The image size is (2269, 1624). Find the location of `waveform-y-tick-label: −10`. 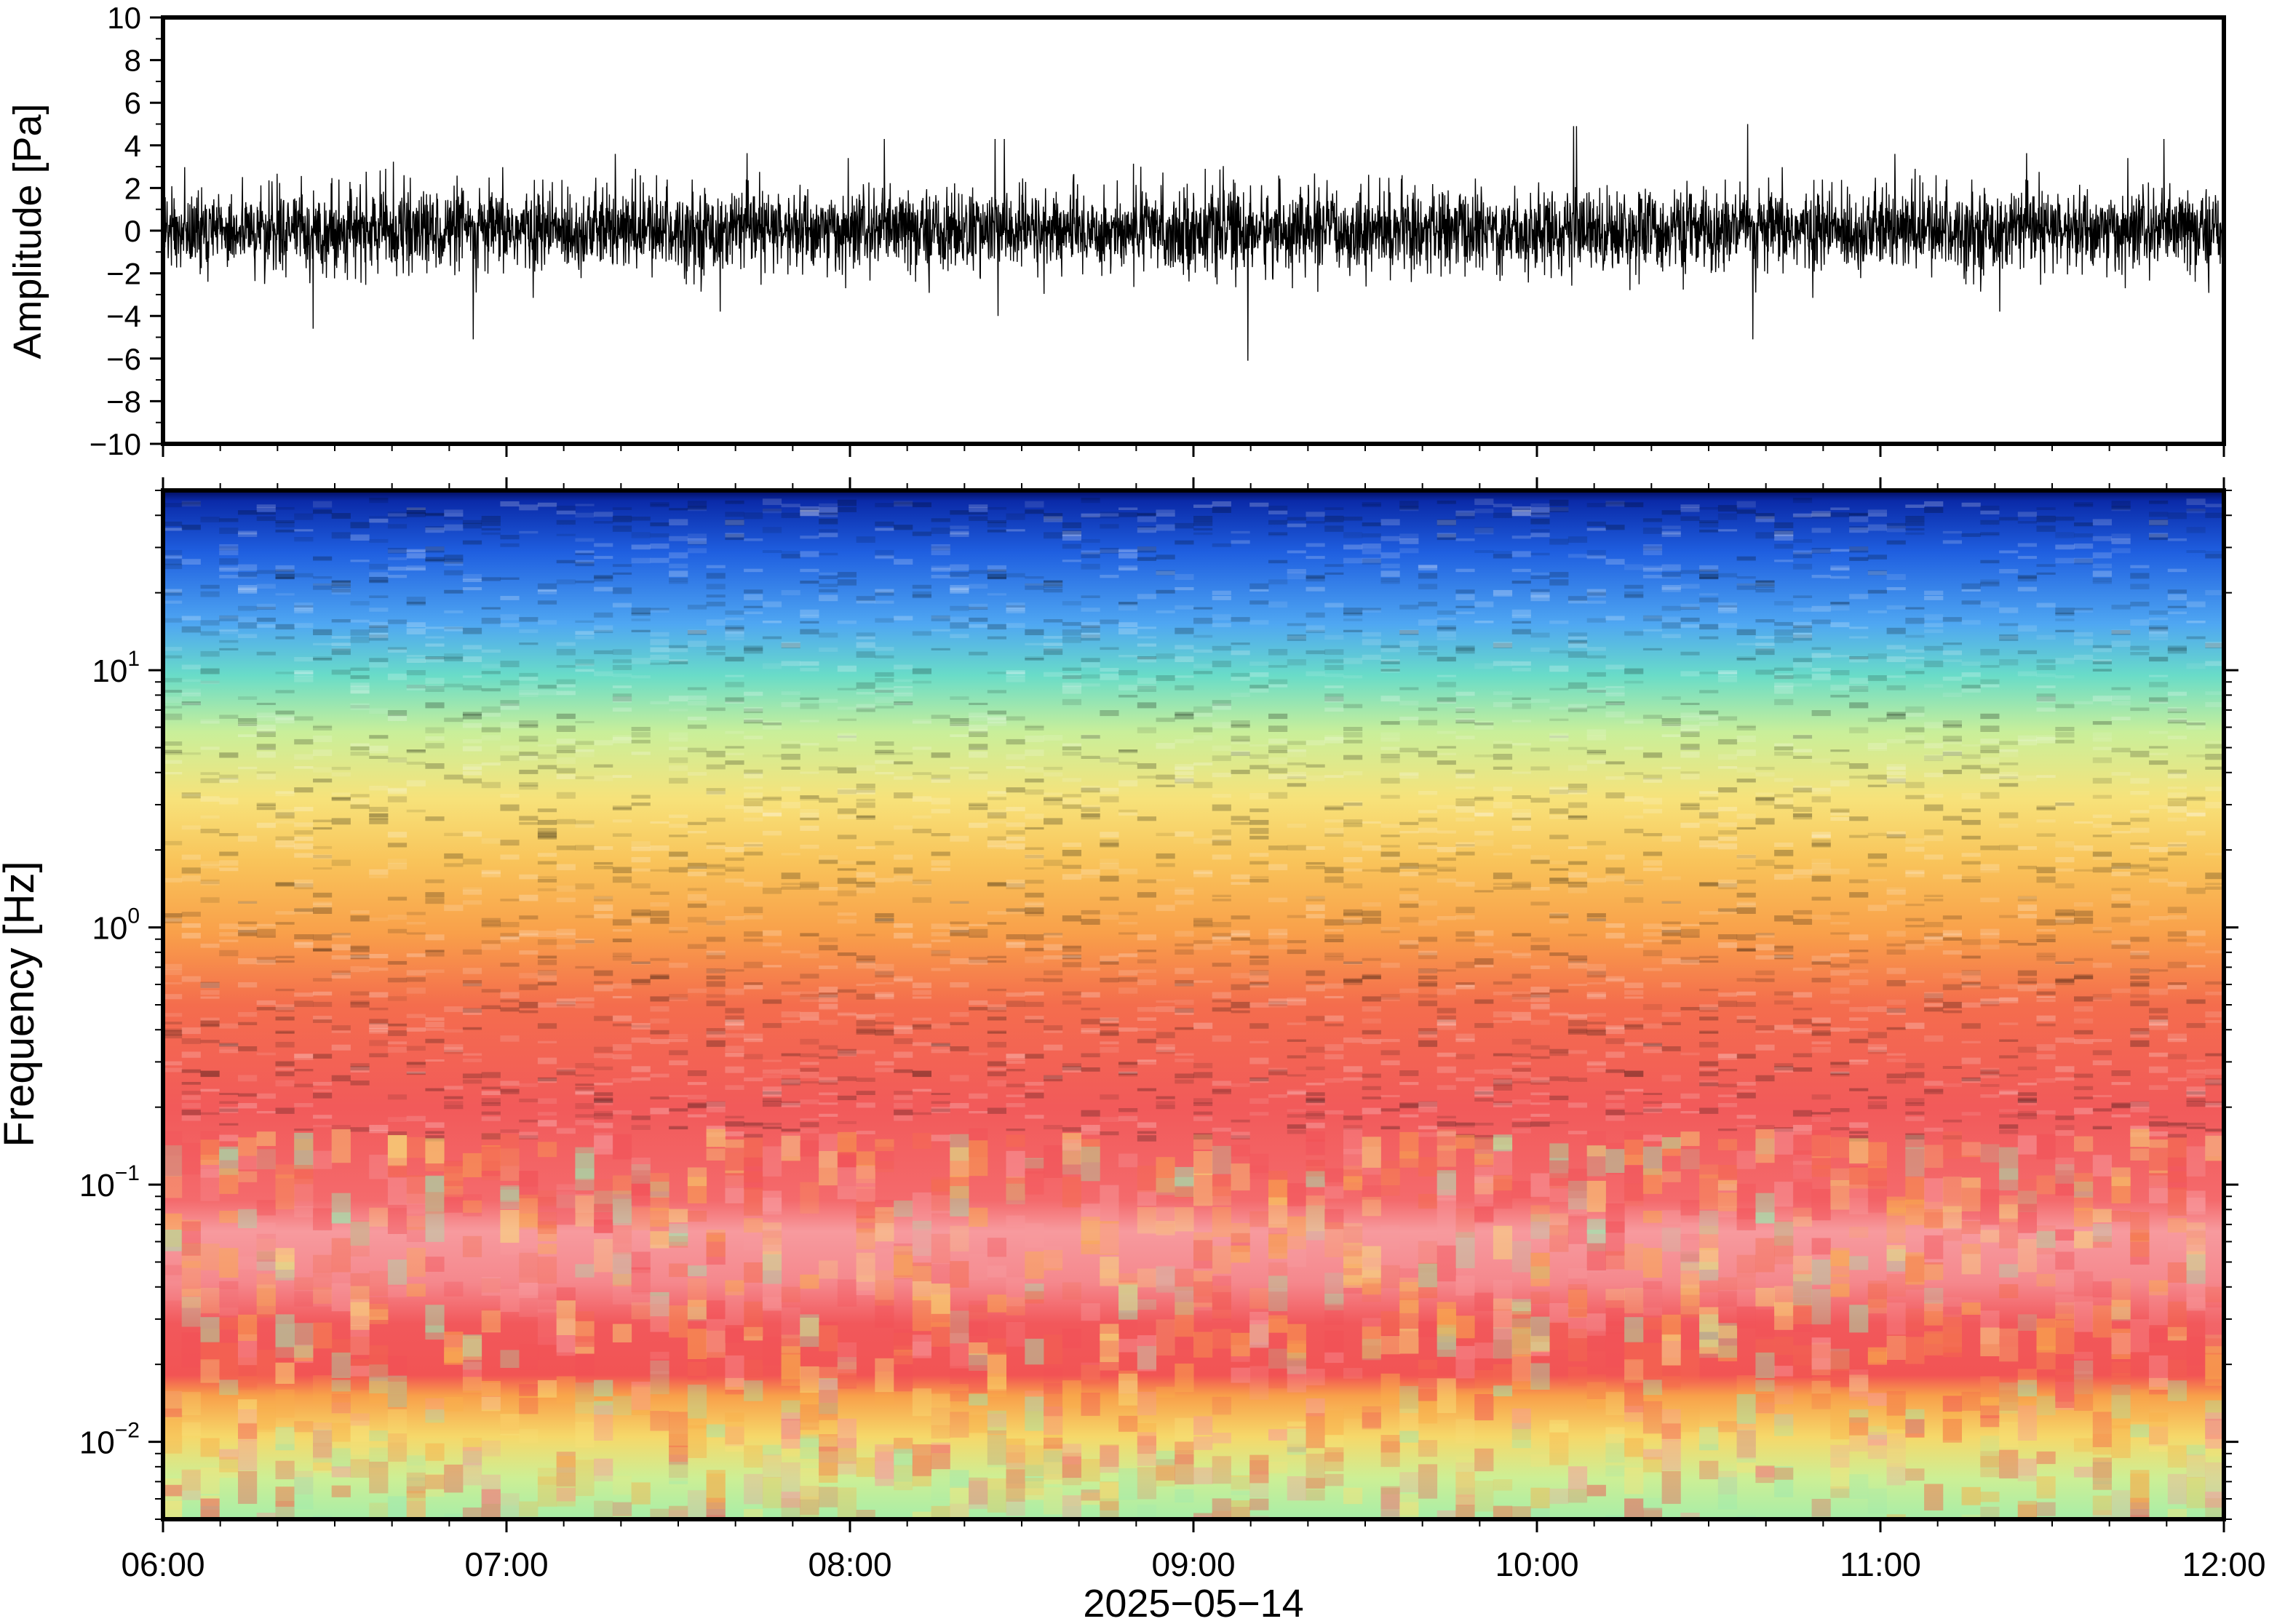

waveform-y-tick-label: −10 is located at coordinates (115, 444).